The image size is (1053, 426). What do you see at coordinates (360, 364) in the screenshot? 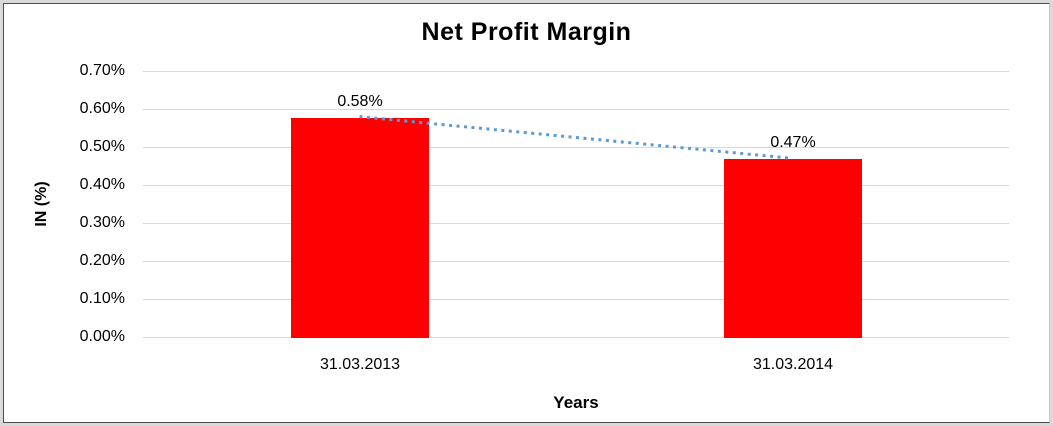
I see `x-category-label: 31.03.2013` at bounding box center [360, 364].